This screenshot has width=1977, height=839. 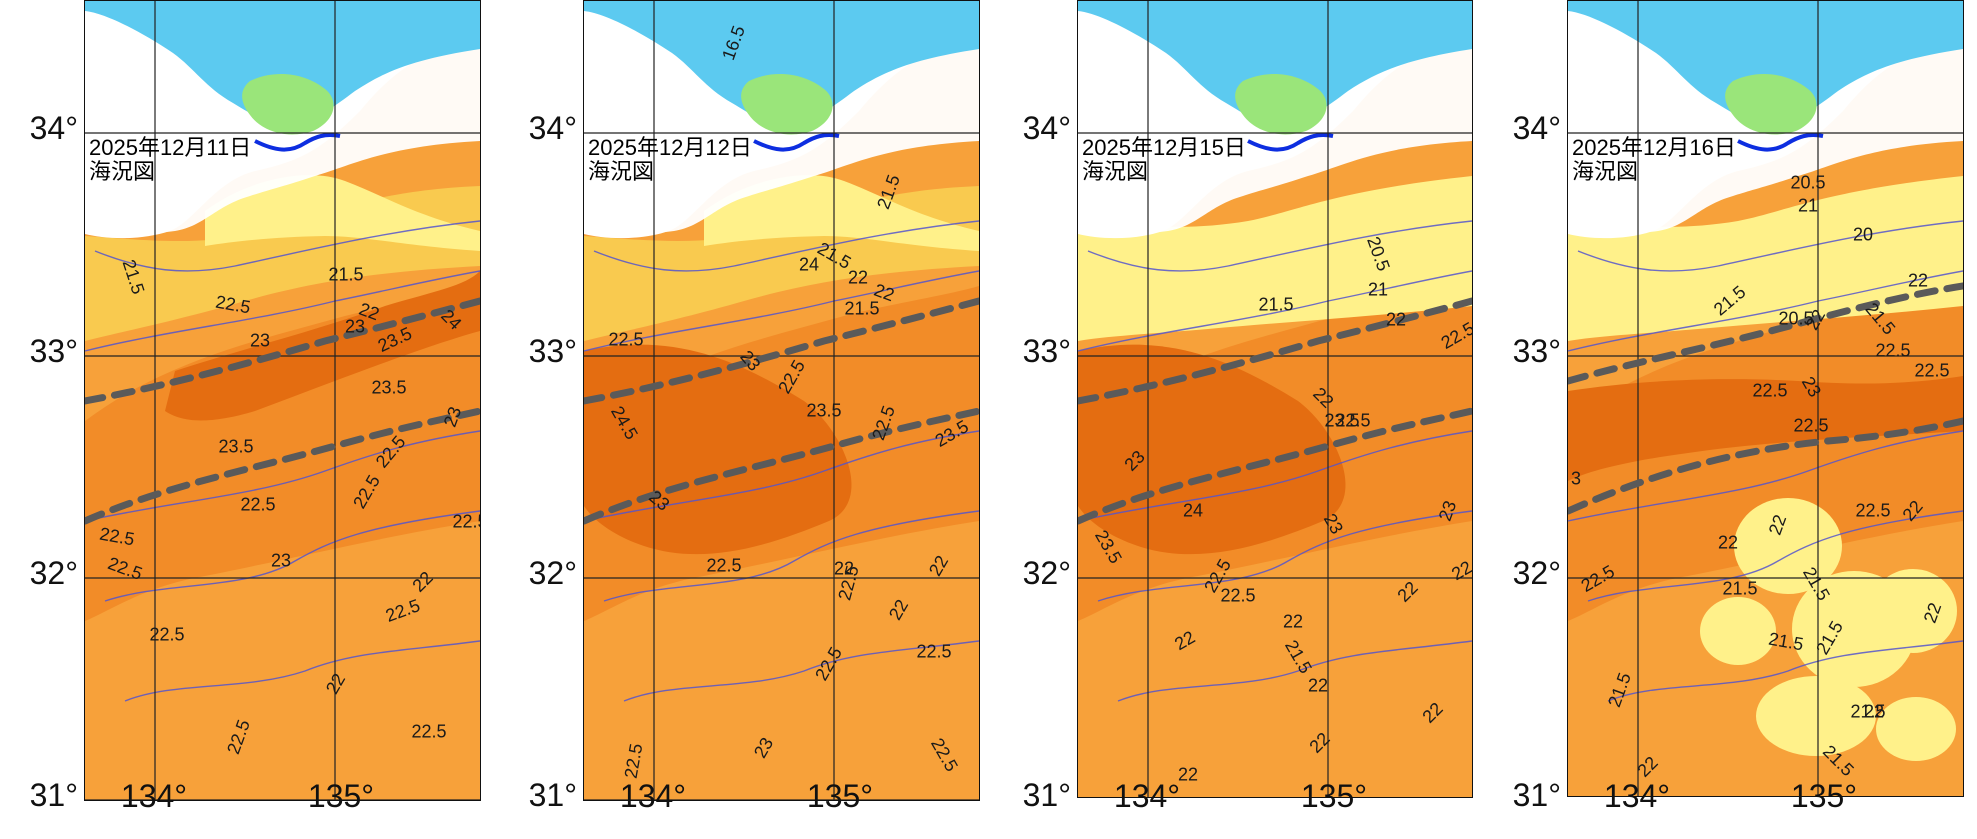 I want to click on panel-title-3: 2025年12月15日 海況図, so click(x=1164, y=160).